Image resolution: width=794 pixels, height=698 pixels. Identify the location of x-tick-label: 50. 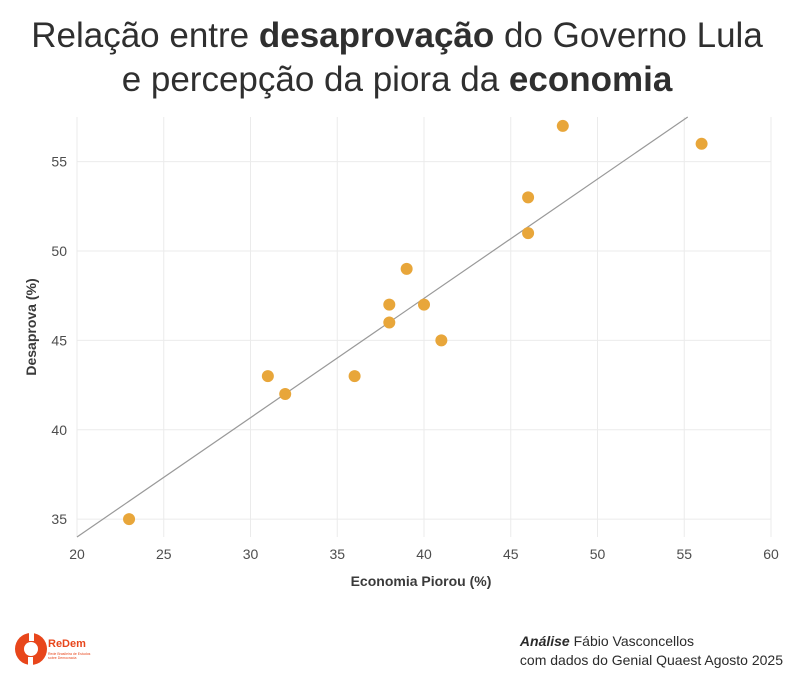
(598, 554).